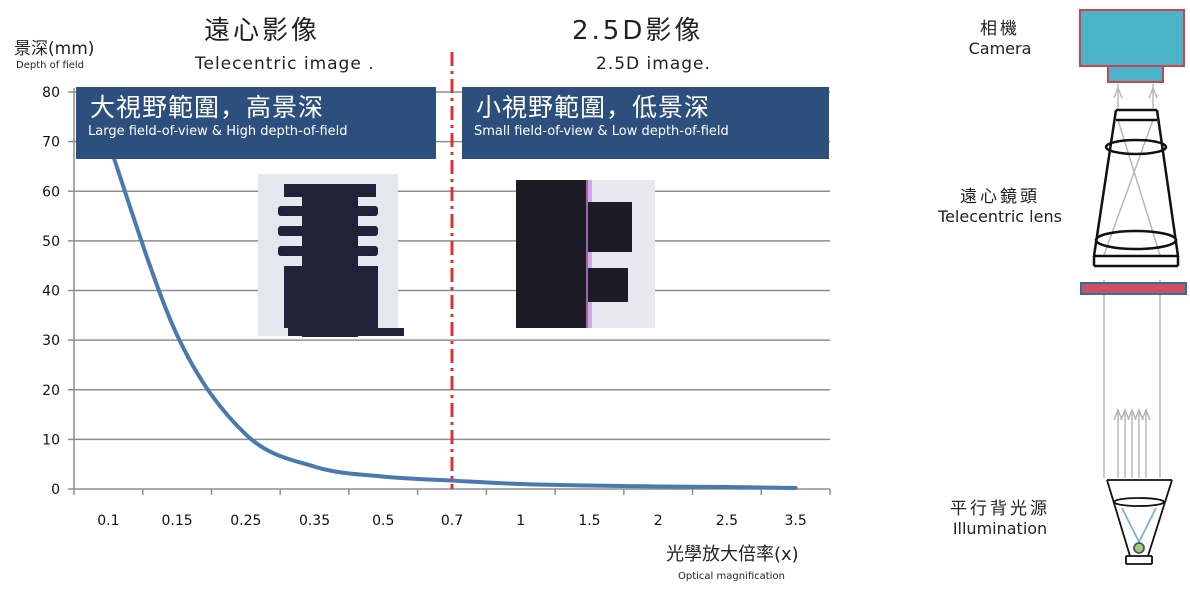  What do you see at coordinates (1136, 188) in the screenshot?
I see `telecentric-lens-icon` at bounding box center [1136, 188].